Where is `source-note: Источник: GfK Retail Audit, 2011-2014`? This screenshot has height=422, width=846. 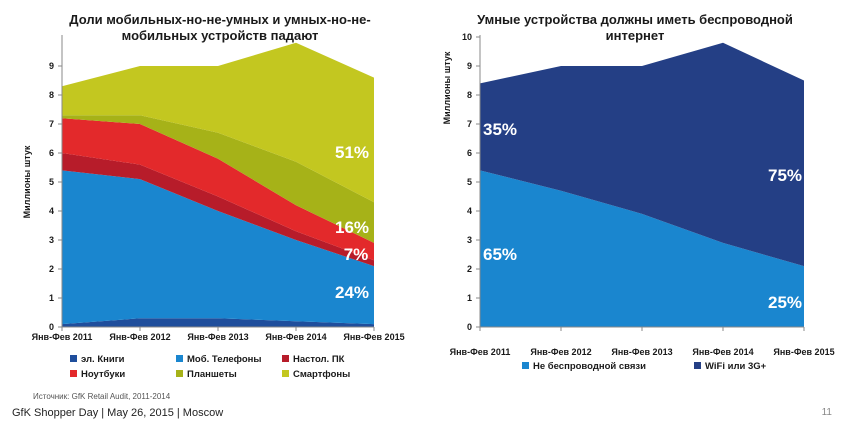
source-note: Источник: GfK Retail Audit, 2011-2014 is located at coordinates (102, 396).